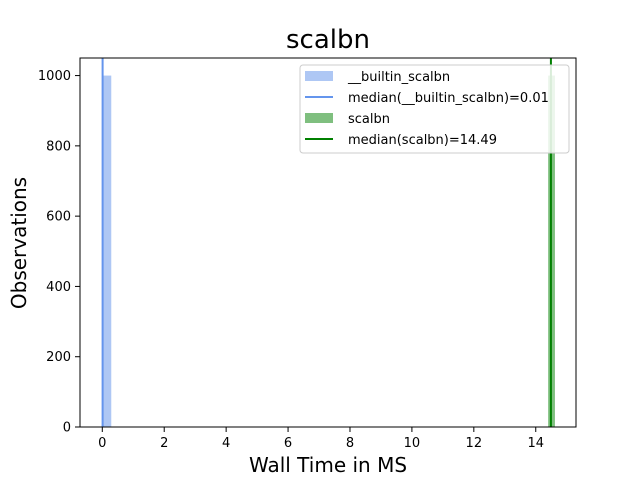 This screenshot has height=480, width=640. I want to click on y-tick-label: 800, so click(58, 146).